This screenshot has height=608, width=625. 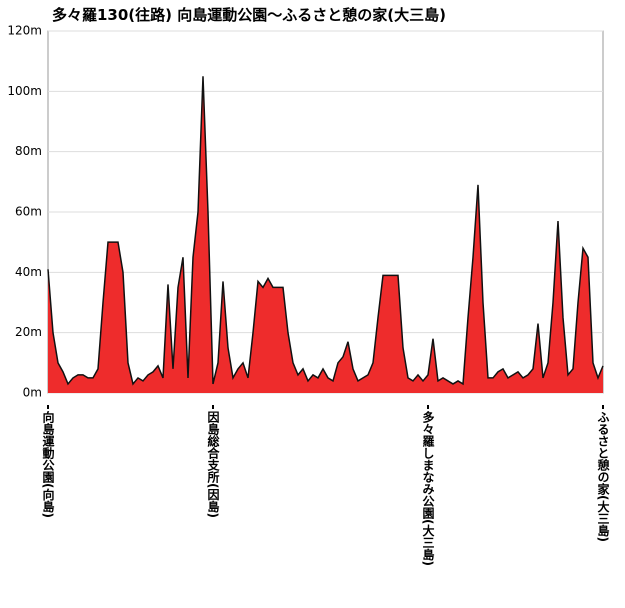 I want to click on y-tick-label: 80m, so click(x=28, y=151).